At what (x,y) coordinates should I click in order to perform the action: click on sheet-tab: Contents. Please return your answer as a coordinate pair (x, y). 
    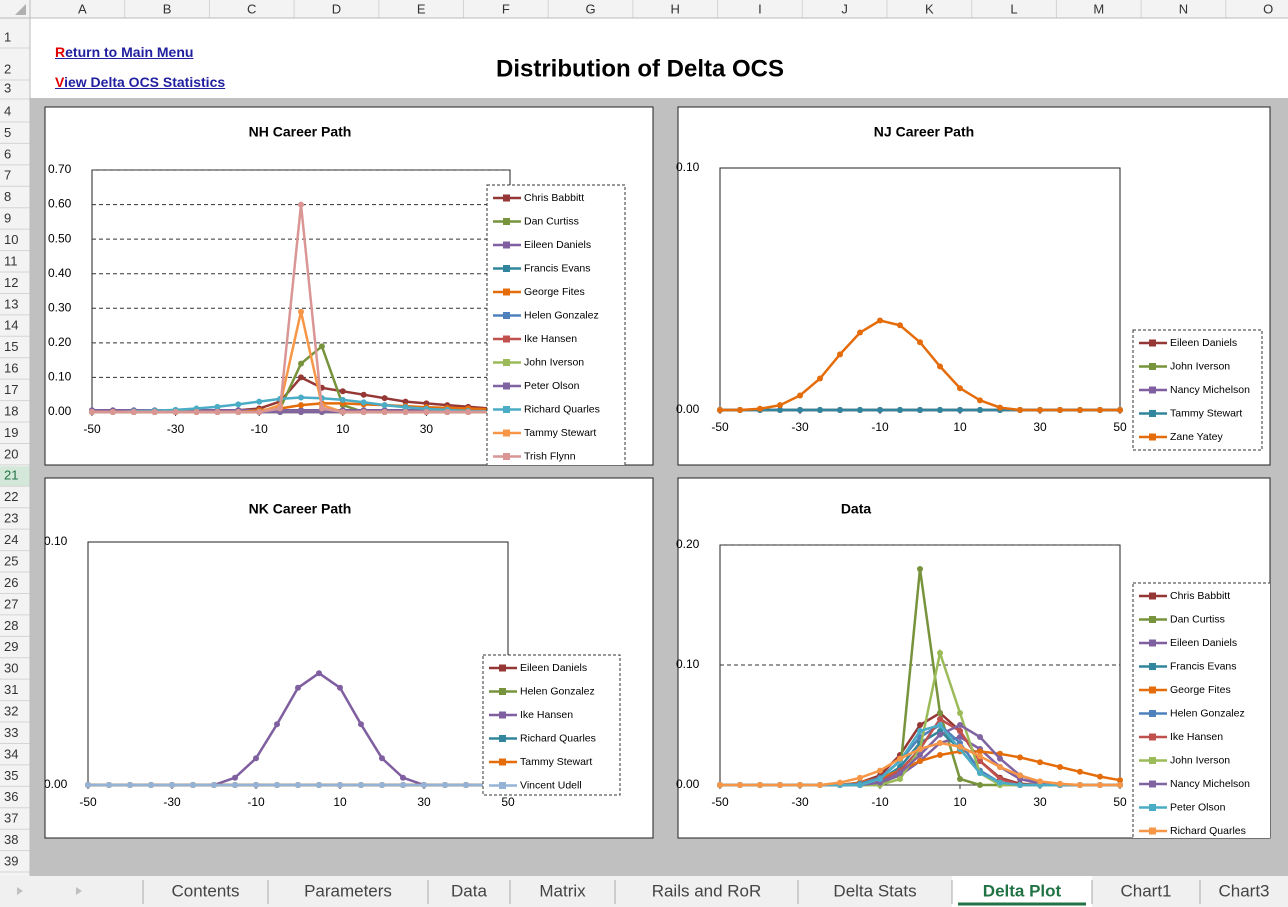
    Looking at the image, I should click on (205, 890).